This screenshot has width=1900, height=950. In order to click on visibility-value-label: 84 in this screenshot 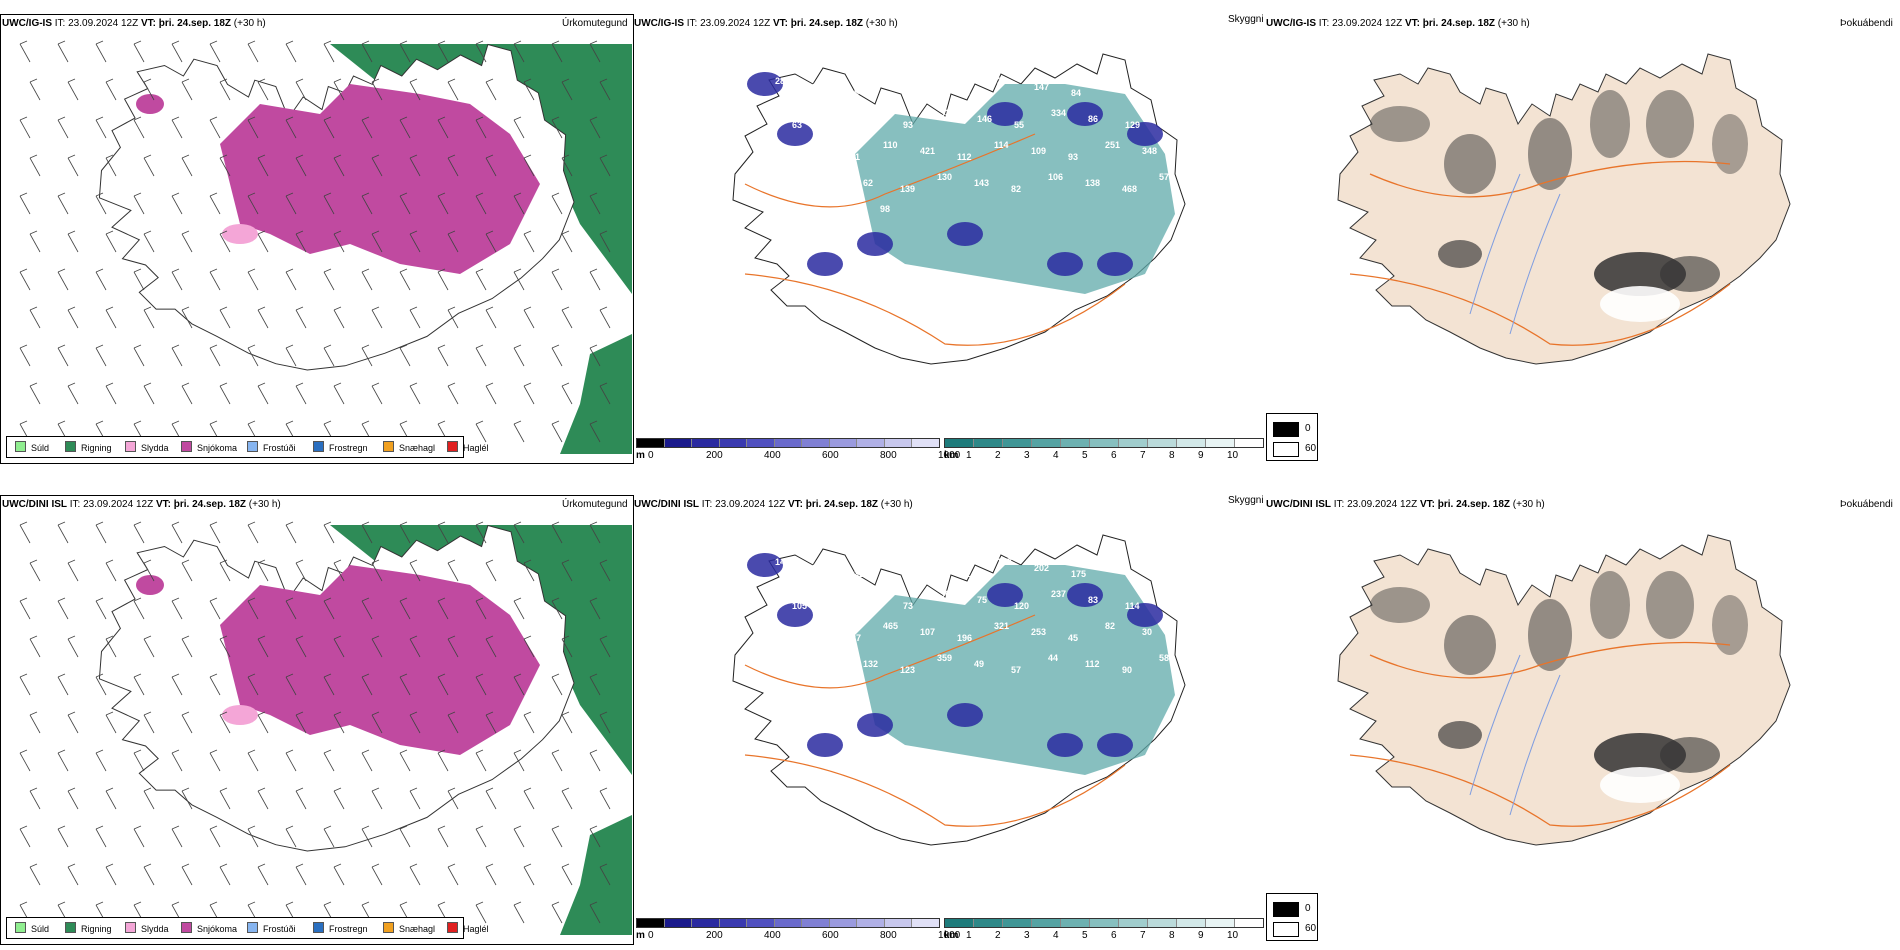, I will do `click(1076, 93)`.